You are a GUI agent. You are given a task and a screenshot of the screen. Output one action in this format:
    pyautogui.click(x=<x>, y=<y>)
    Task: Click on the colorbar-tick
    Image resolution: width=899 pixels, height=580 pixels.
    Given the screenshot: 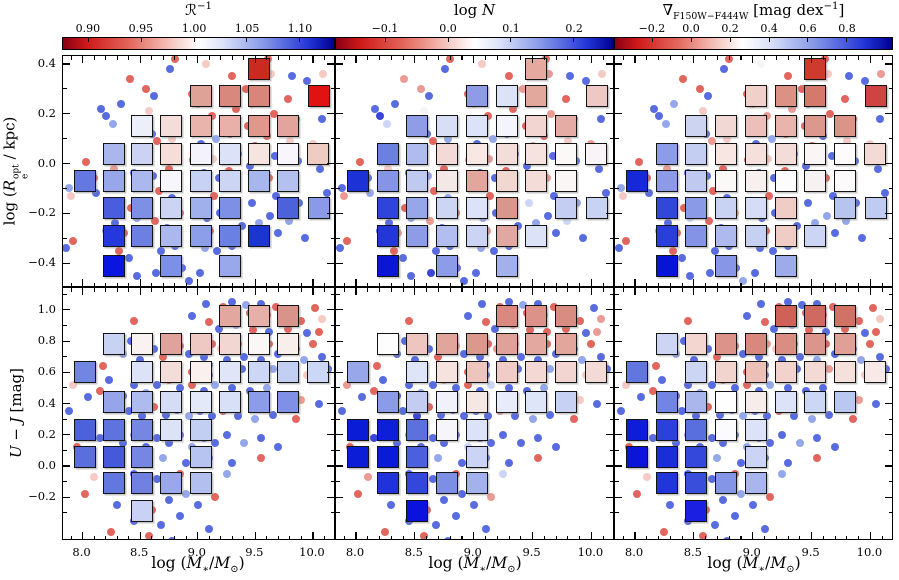 What is the action you would take?
    pyautogui.click(x=247, y=40)
    